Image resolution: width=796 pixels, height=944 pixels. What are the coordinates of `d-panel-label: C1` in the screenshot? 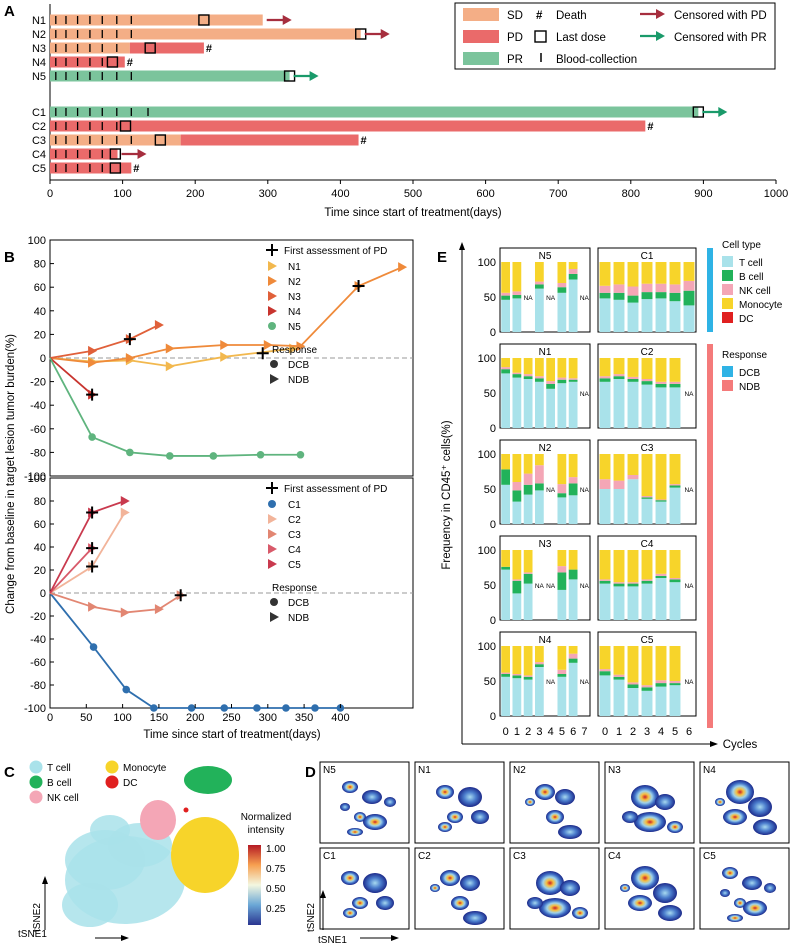 It's located at (329, 856).